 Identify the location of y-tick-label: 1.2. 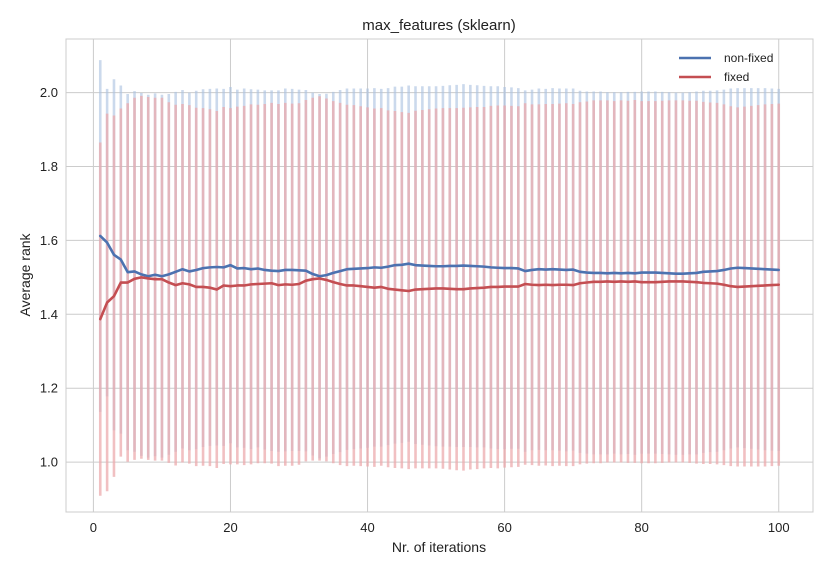
(49, 388).